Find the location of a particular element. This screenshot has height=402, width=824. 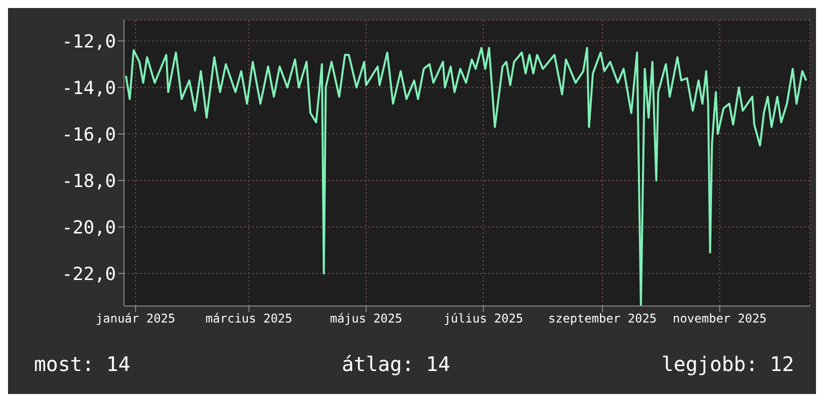

x-tick-label: november 2025 is located at coordinates (719, 319).